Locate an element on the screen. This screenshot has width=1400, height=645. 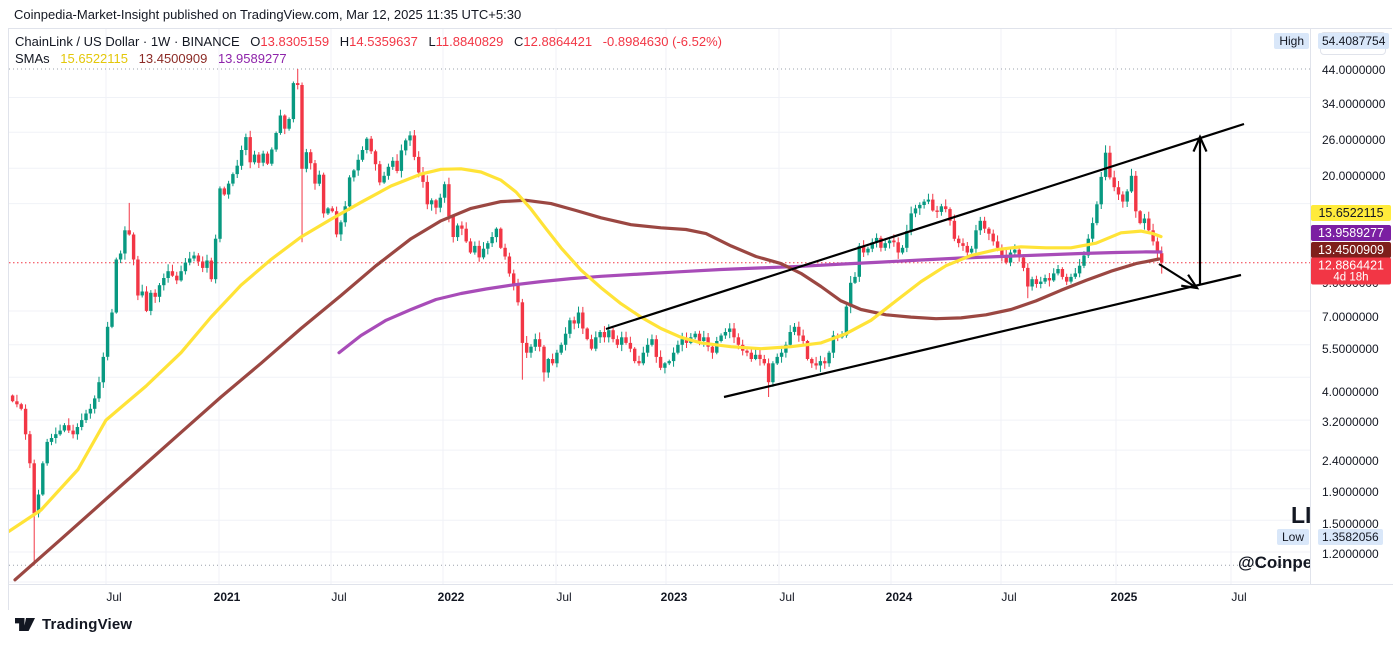
low-range-chip: Low is located at coordinates (1292, 537).